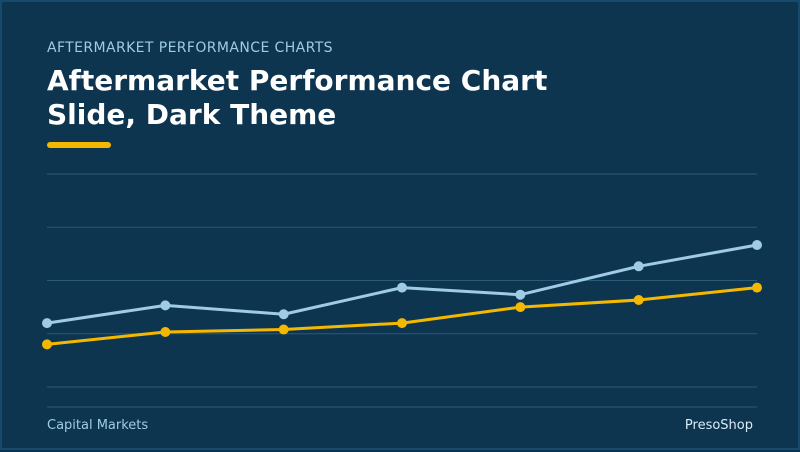 The image size is (800, 452). I want to click on footer-brand: PresoShop, so click(718, 425).